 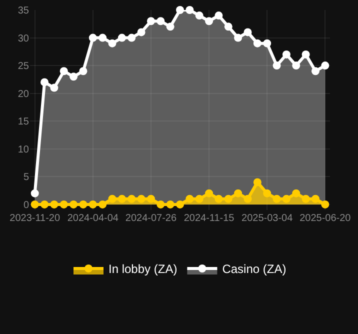 What do you see at coordinates (326, 218) in the screenshot?
I see `x-tick-label: 2025-06-20` at bounding box center [326, 218].